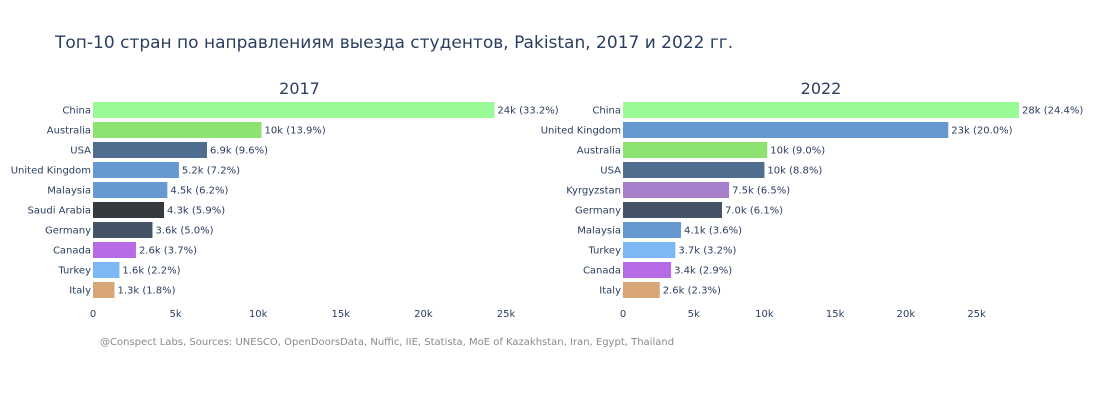 The image size is (1100, 400). What do you see at coordinates (295, 131) in the screenshot?
I see `data-label: 10k (13.9%)` at bounding box center [295, 131].